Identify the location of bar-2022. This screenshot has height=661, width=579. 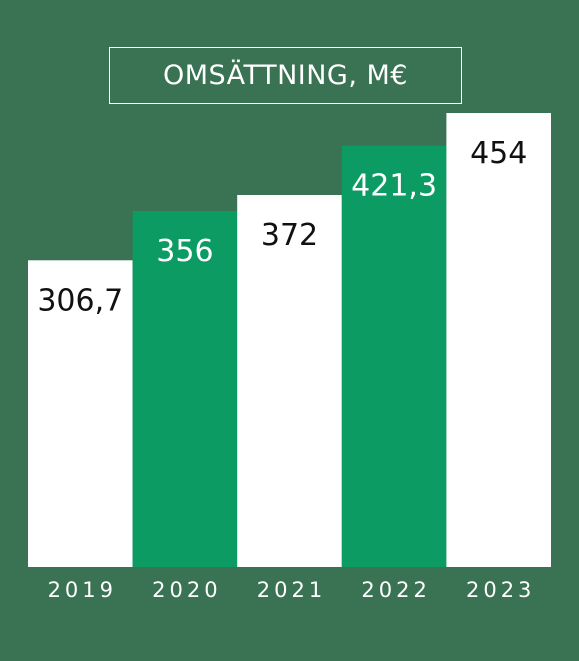
(394, 356).